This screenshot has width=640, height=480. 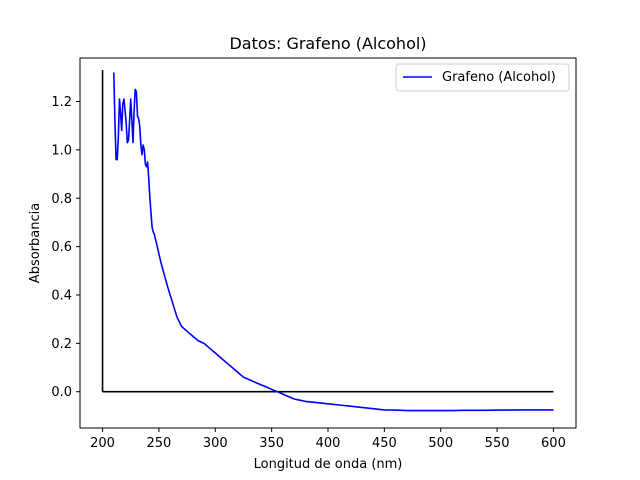 What do you see at coordinates (35, 243) in the screenshot?
I see `y-axis-label: Absorbancia` at bounding box center [35, 243].